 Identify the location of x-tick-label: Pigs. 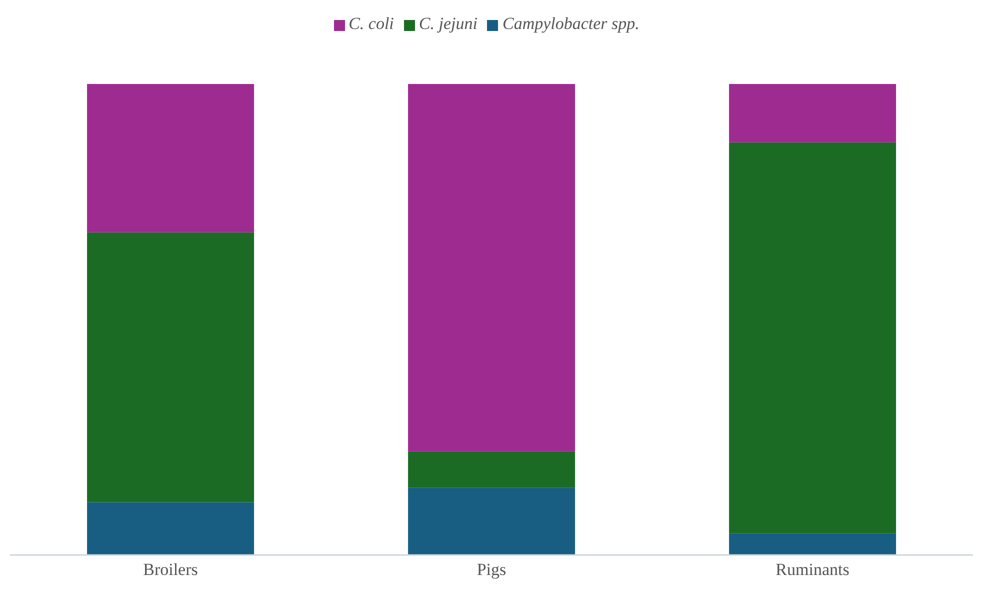
(491, 570).